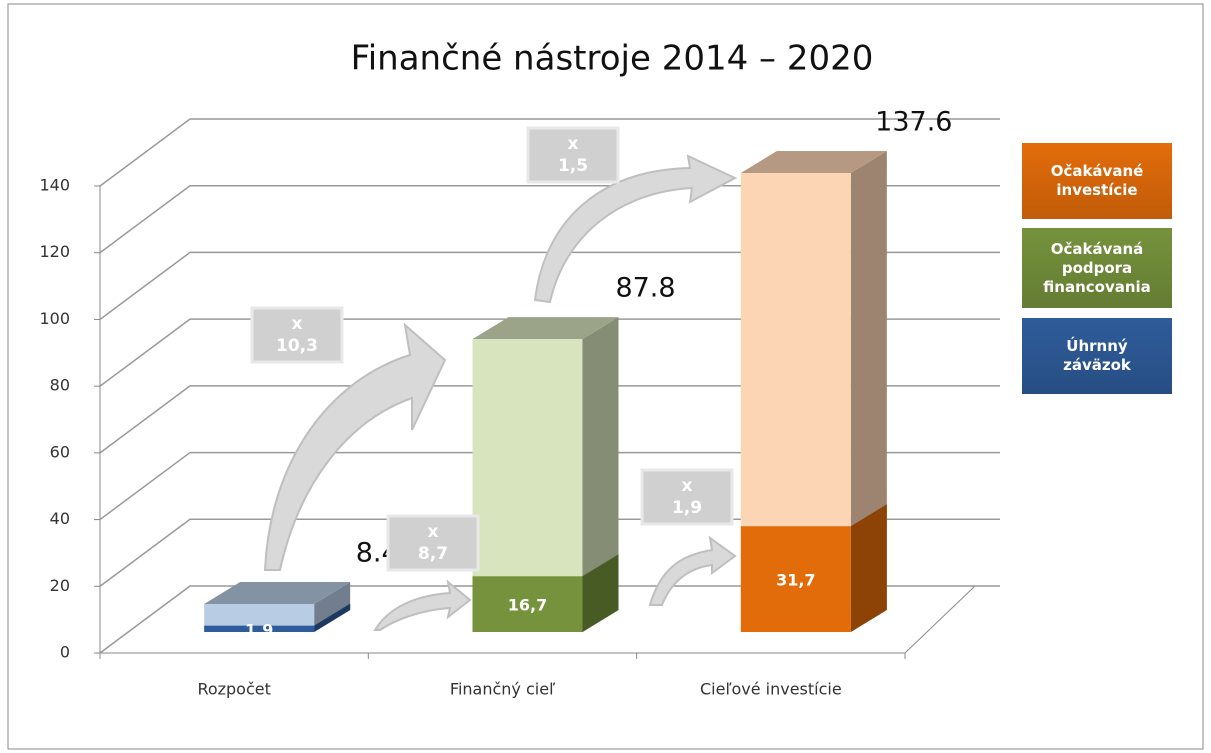  Describe the element at coordinates (612, 59) in the screenshot. I see `chart-title: Finančné nástroje 2014 – 2020` at that location.